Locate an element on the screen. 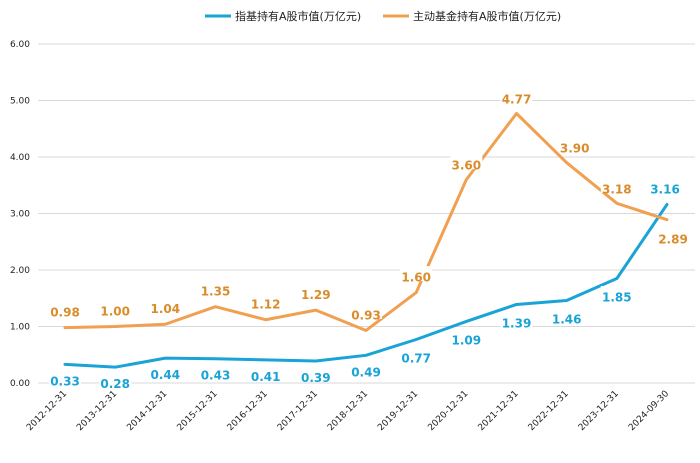  data-label: 2.89 is located at coordinates (673, 240).